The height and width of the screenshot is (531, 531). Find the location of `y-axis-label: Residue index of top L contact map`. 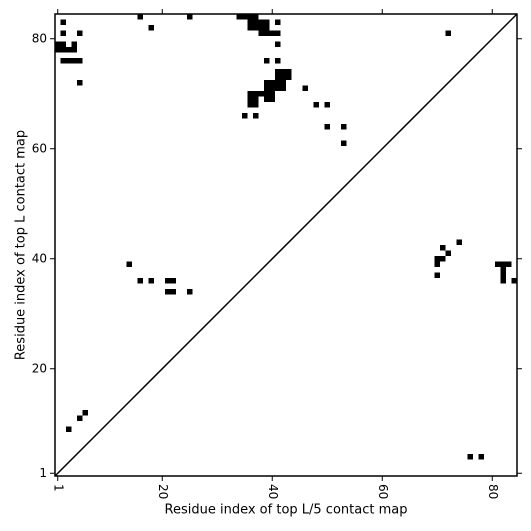

y-axis-label: Residue index of top L contact map is located at coordinates (21, 245).